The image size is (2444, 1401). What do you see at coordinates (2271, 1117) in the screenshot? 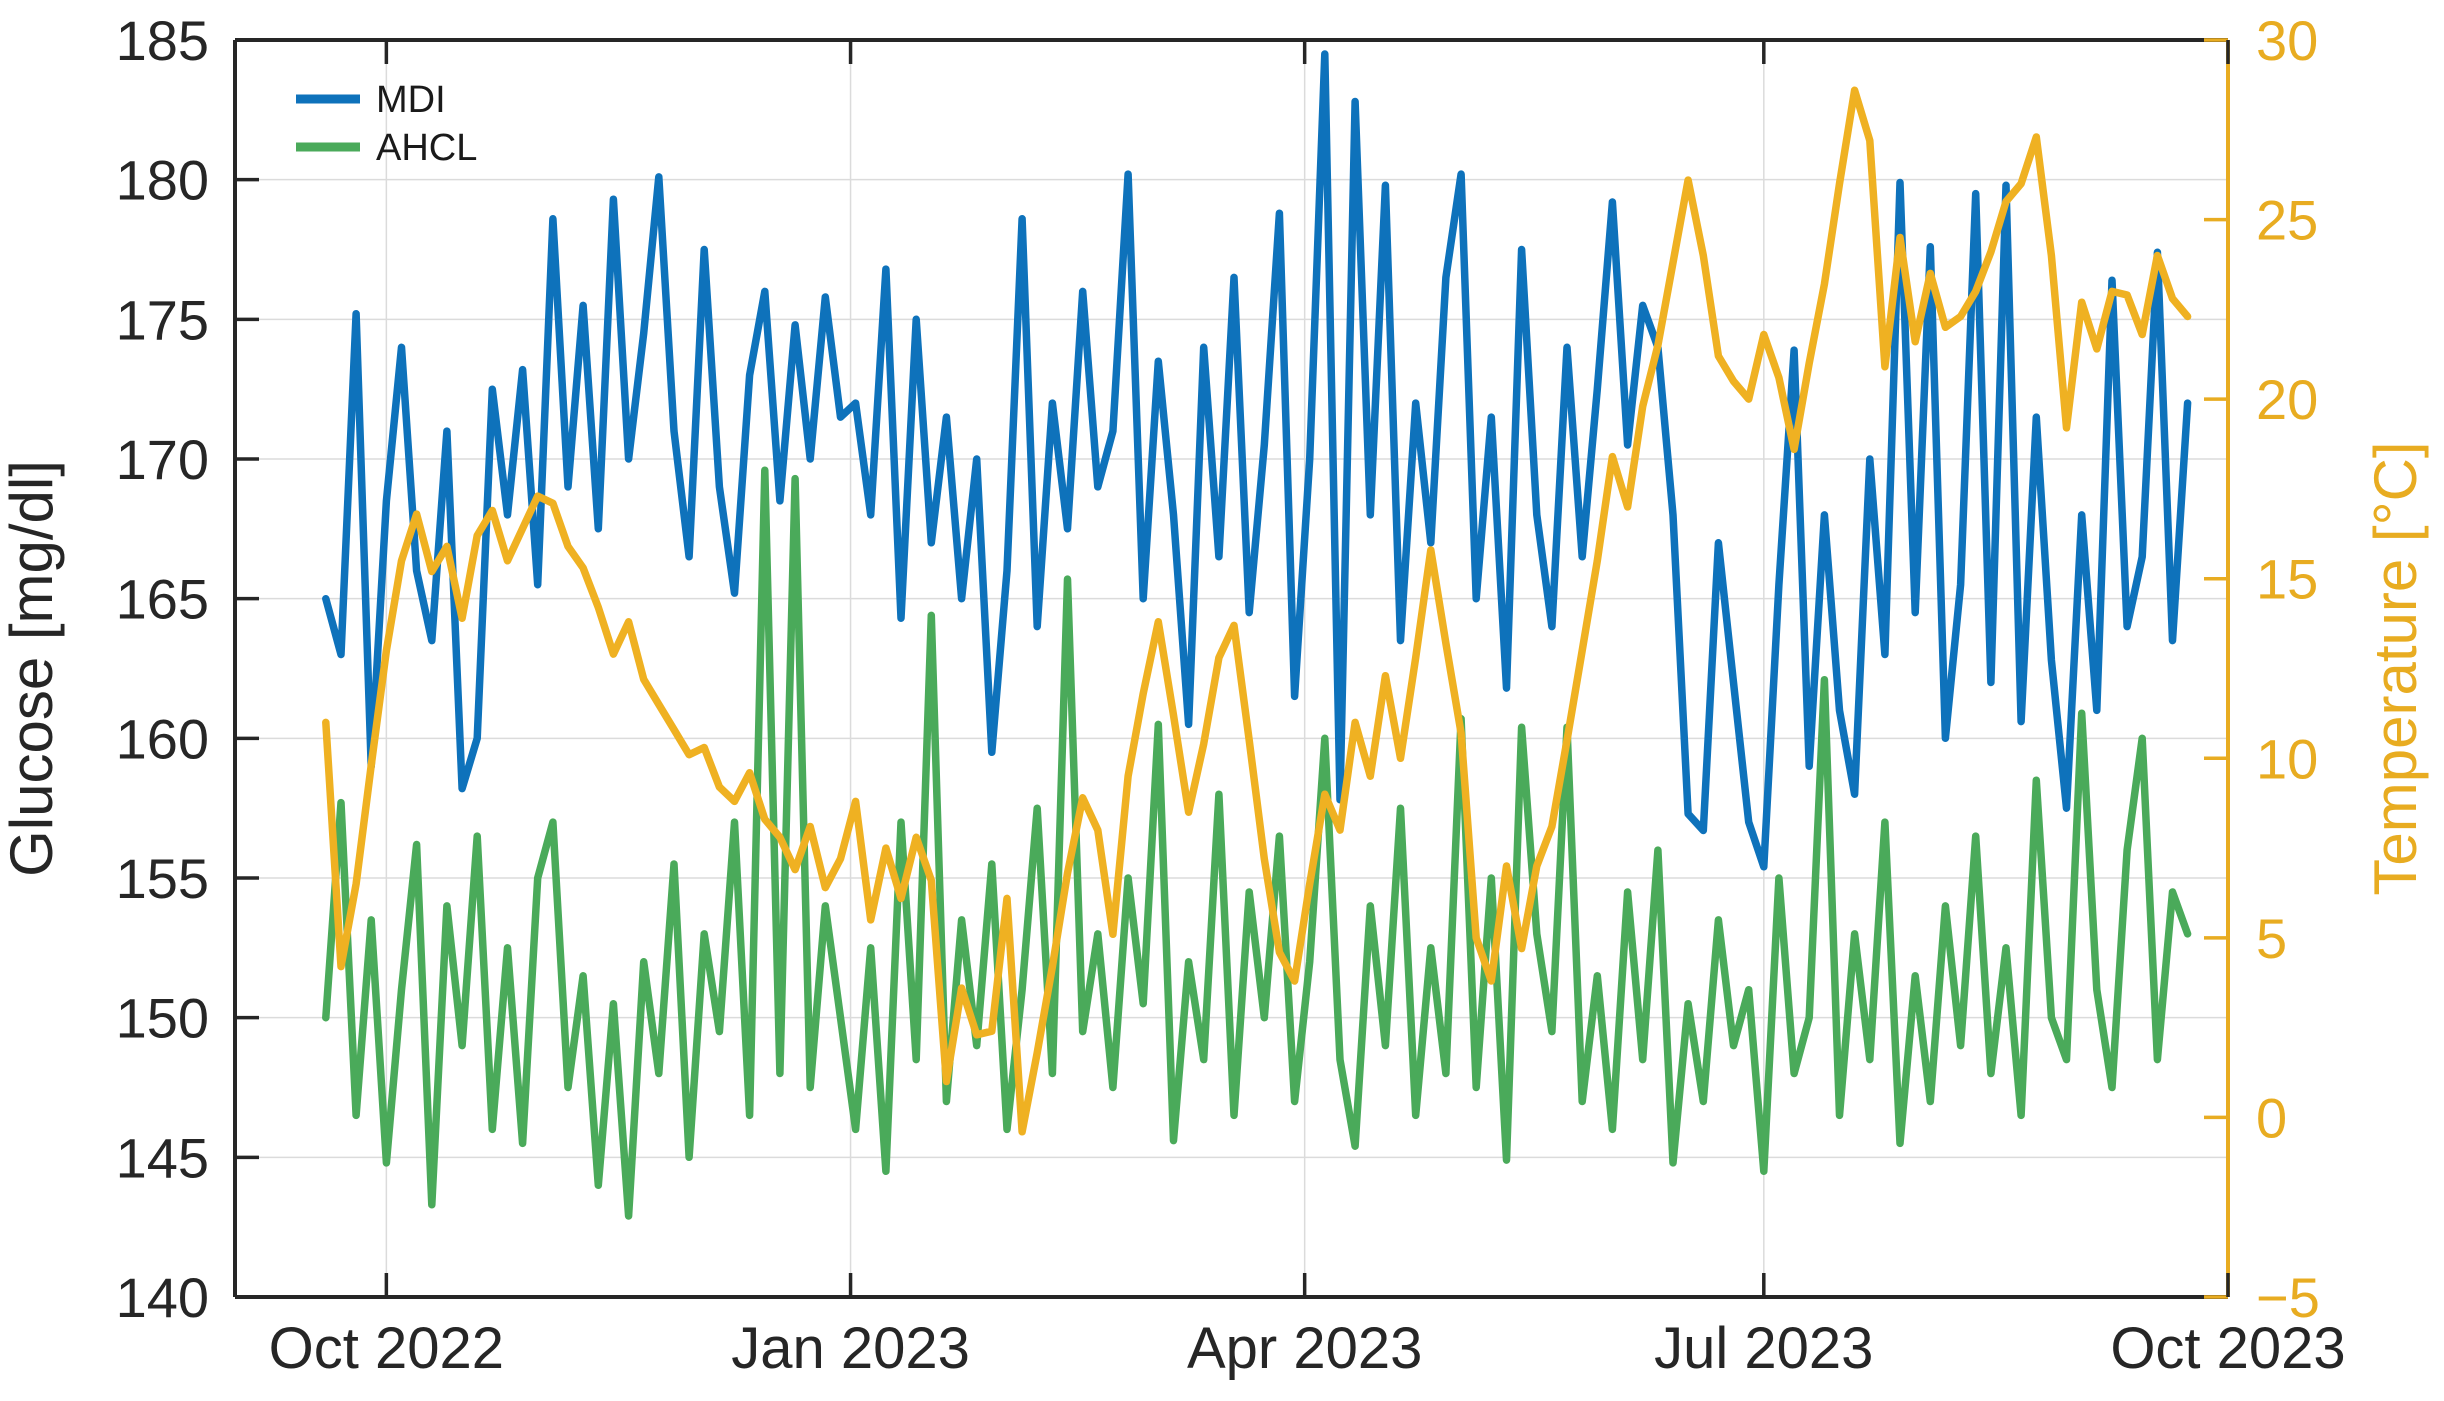
I see `right-tick-label: 0` at bounding box center [2271, 1117].